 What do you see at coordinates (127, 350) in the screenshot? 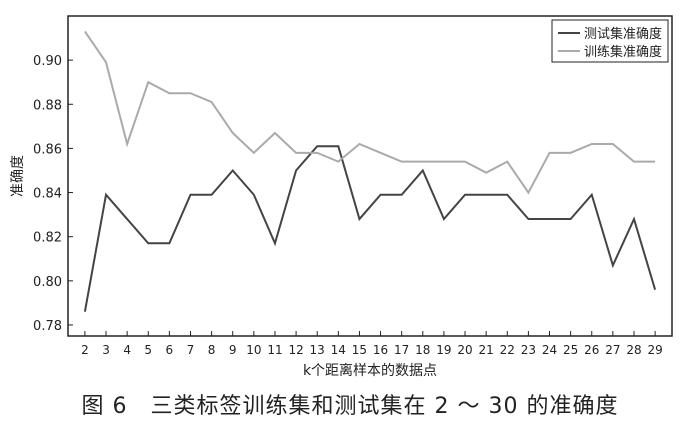
I see `x-tick-label: 4` at bounding box center [127, 350].